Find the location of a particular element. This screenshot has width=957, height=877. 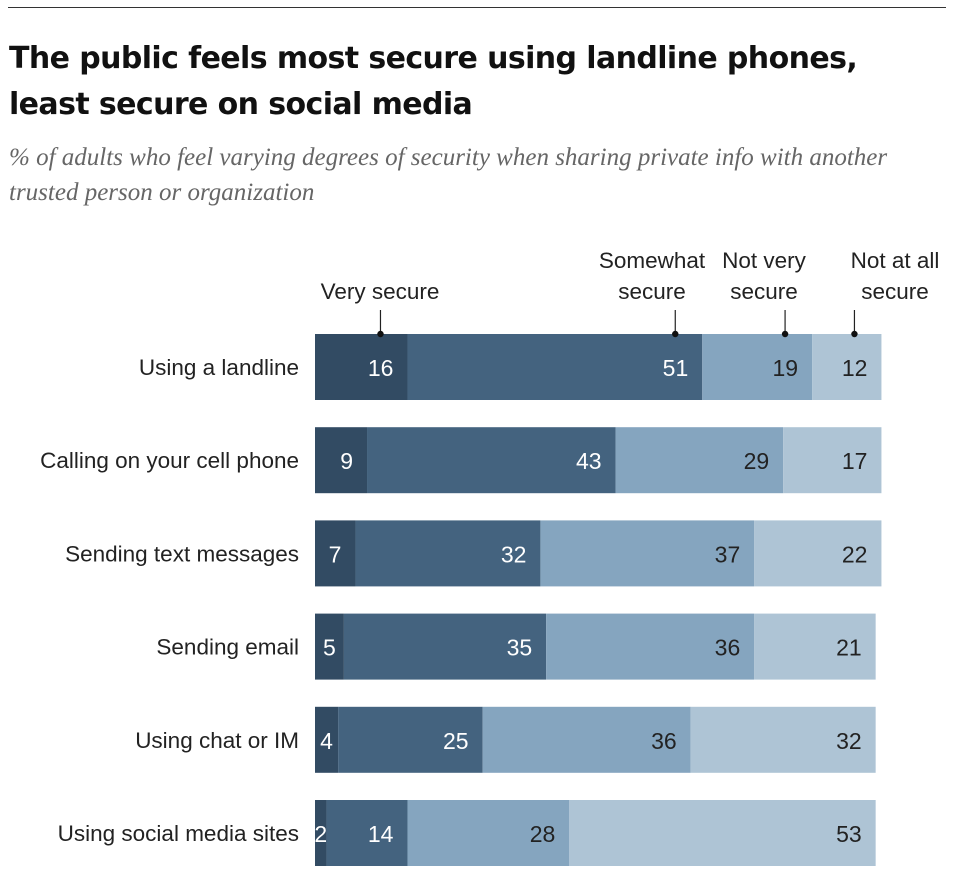

bar-segment-not-very-secure-using-social-media-sites is located at coordinates (488, 833).